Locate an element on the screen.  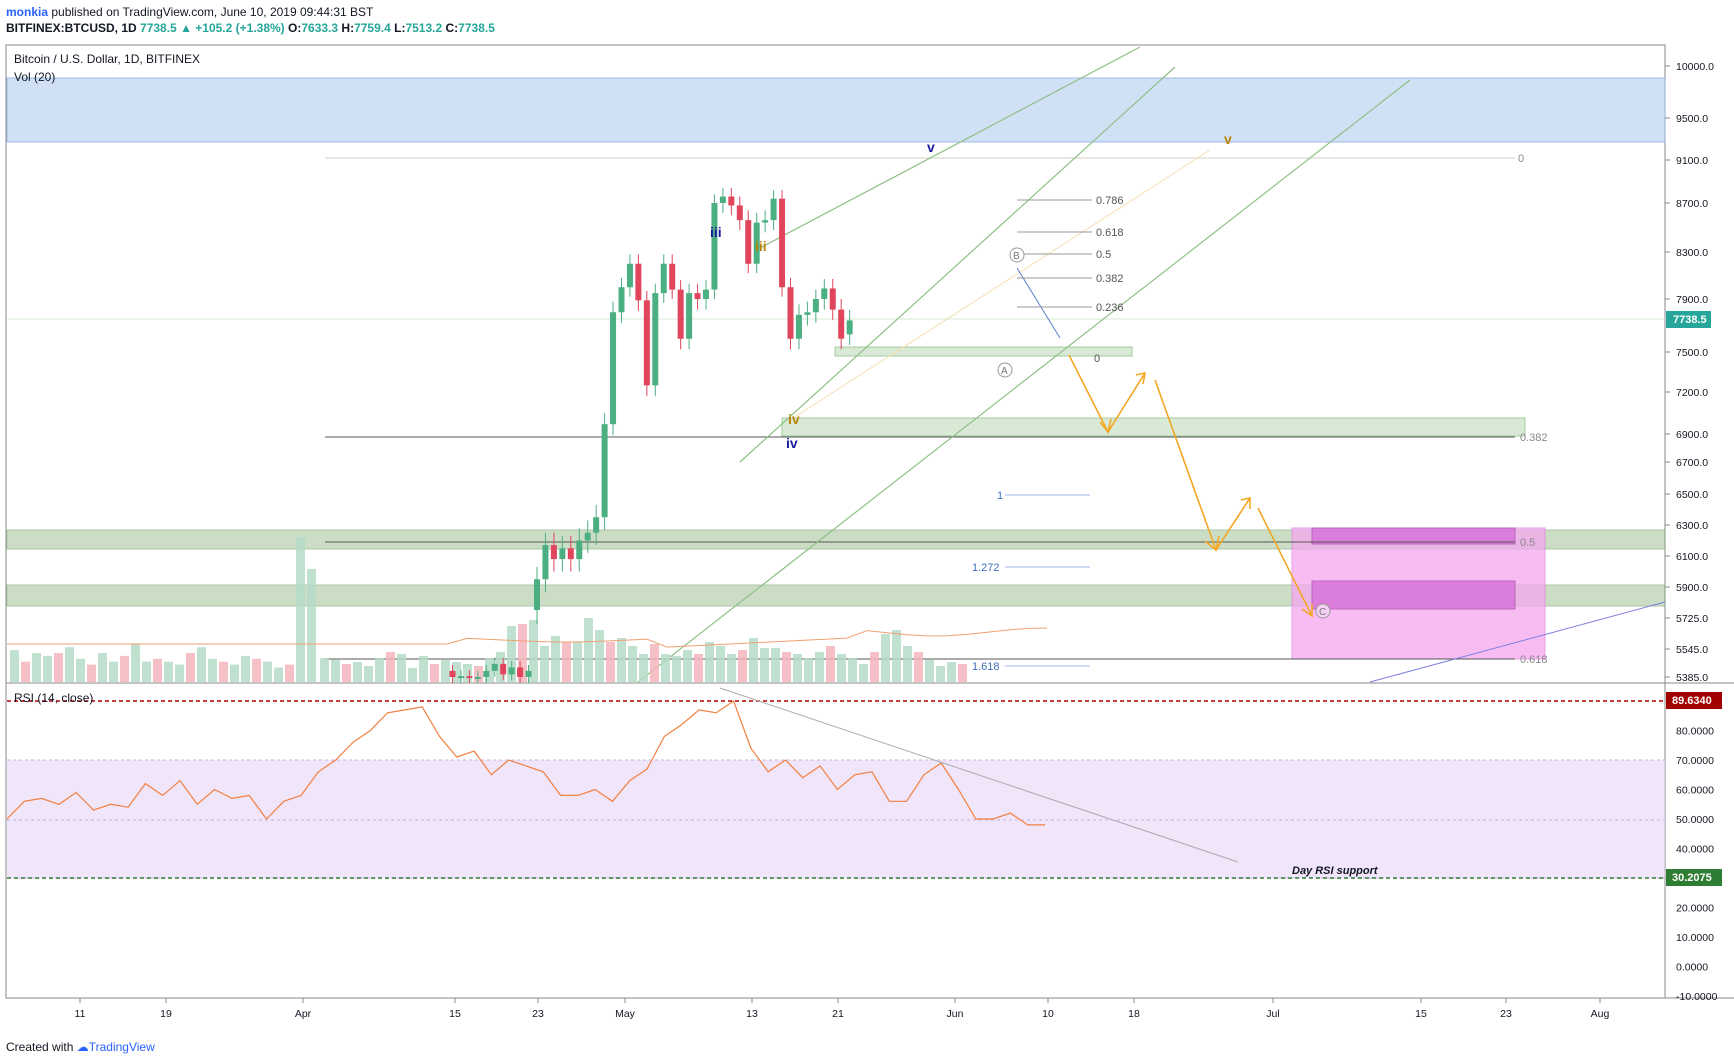
footer: Created with ☁TradingView is located at coordinates (80, 1047).